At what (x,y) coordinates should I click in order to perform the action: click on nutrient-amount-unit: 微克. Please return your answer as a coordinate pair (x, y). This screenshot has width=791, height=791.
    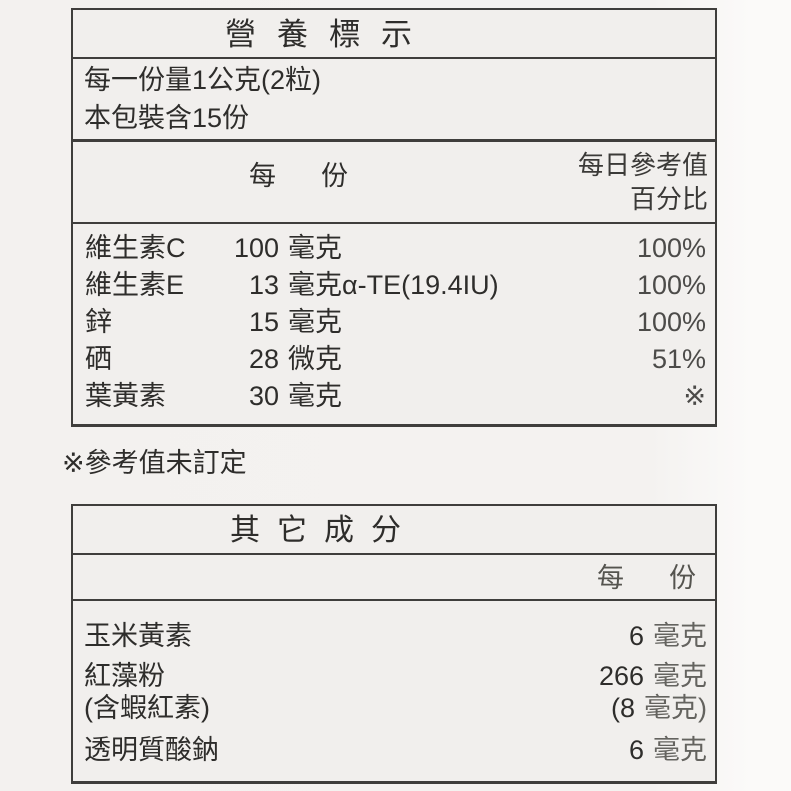
    Looking at the image, I should click on (315, 359).